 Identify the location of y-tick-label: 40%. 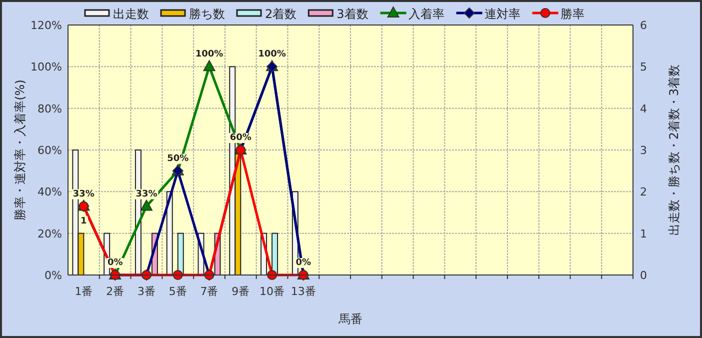
(50, 192).